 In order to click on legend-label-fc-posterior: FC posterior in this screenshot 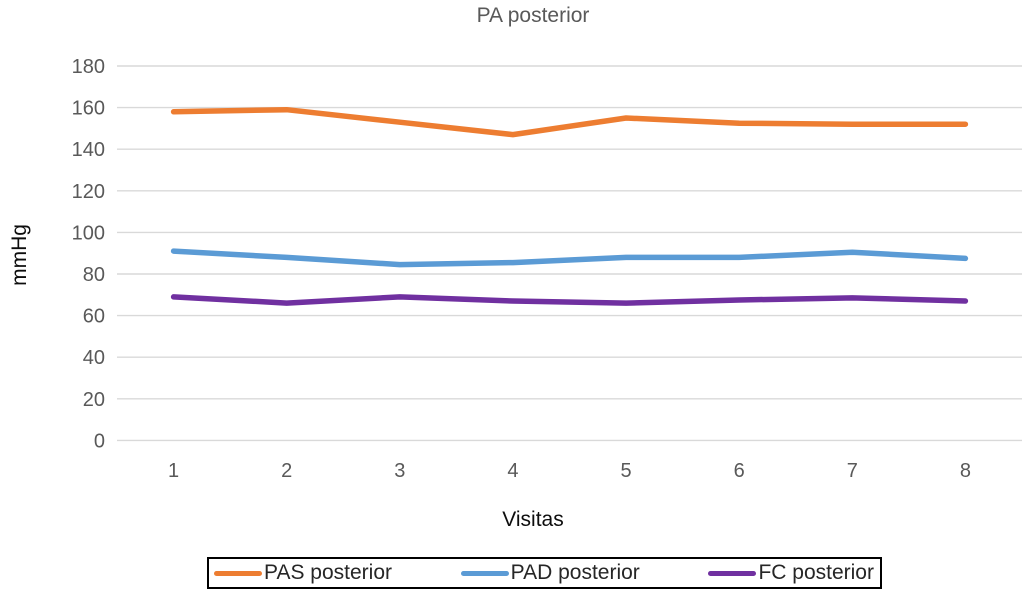, I will do `click(816, 572)`.